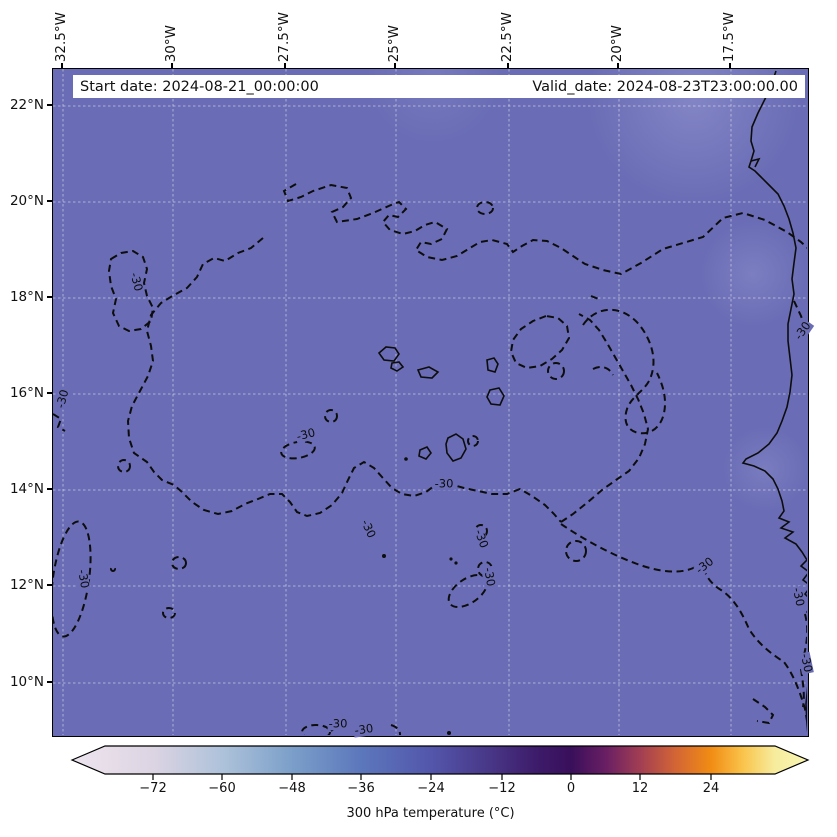 The height and width of the screenshot is (837, 837). I want to click on y-tick-label: 22°N, so click(26, 105).